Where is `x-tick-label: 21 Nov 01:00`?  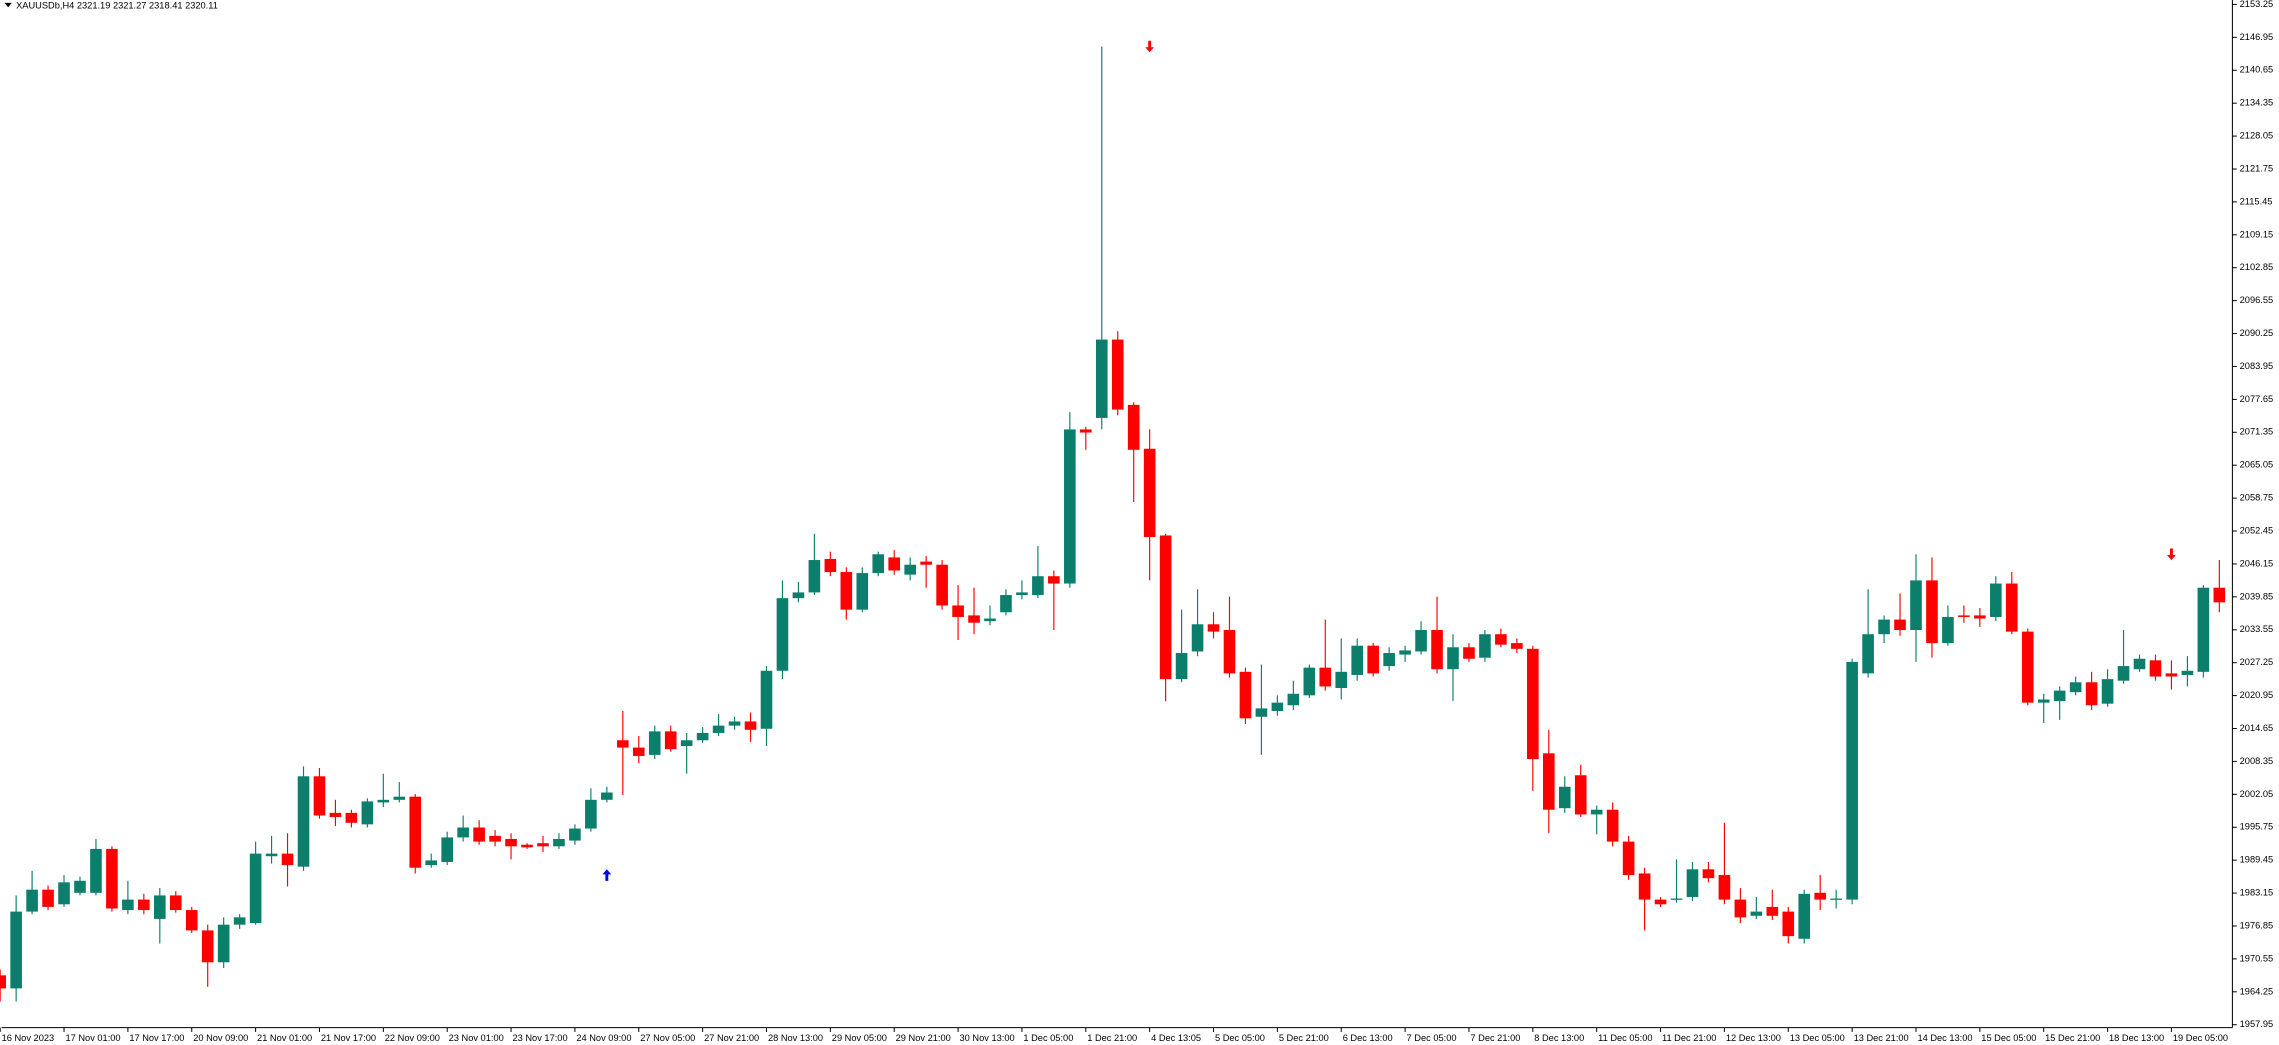 x-tick-label: 21 Nov 01:00 is located at coordinates (284, 1038).